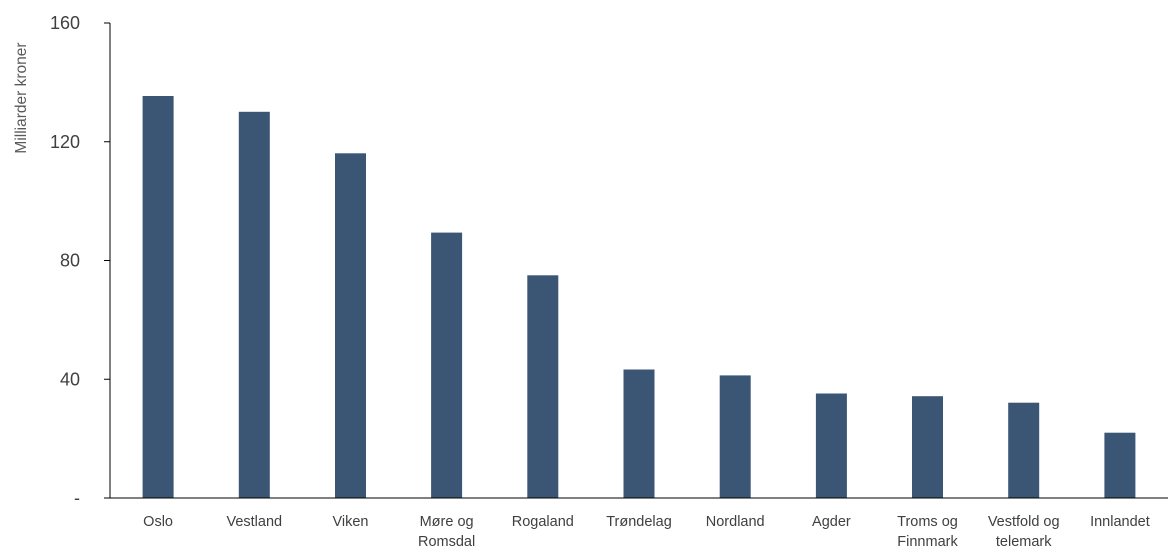  I want to click on x-tick-label-1: Vestland, so click(254, 522).